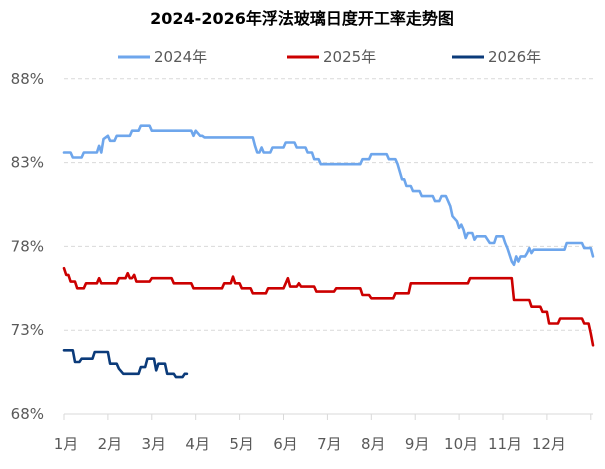 The height and width of the screenshot is (469, 605). What do you see at coordinates (373, 444) in the screenshot?
I see `x-tick-label: 8月` at bounding box center [373, 444].